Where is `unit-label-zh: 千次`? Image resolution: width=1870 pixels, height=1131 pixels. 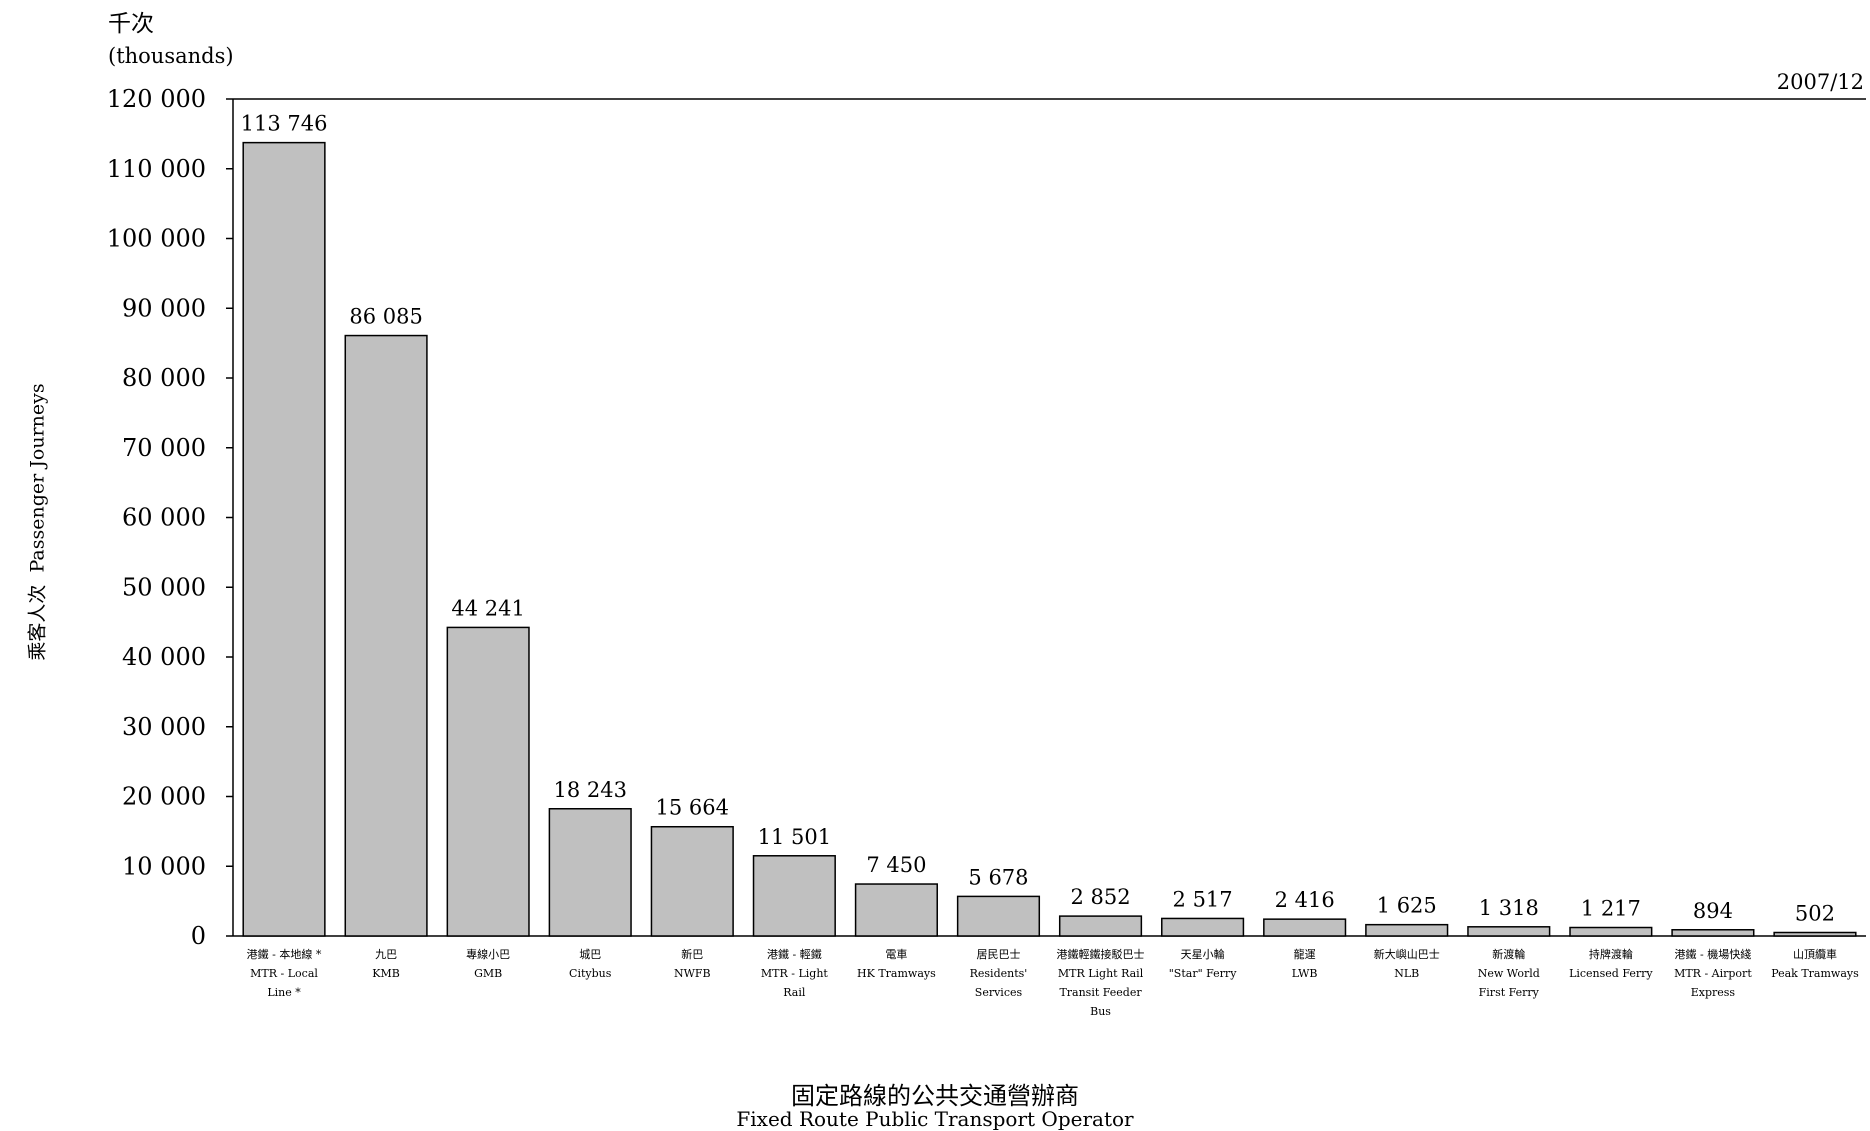
unit-label-zh: 千次 is located at coordinates (131, 24).